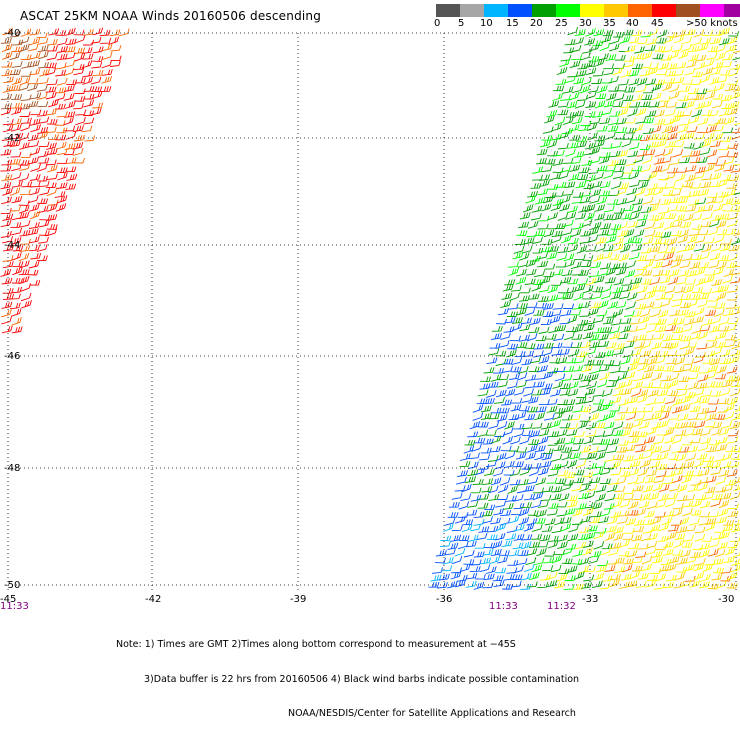 This screenshot has width=740, height=731. Describe the element at coordinates (14, 606) in the screenshot. I see `time-label: 11:33` at that location.